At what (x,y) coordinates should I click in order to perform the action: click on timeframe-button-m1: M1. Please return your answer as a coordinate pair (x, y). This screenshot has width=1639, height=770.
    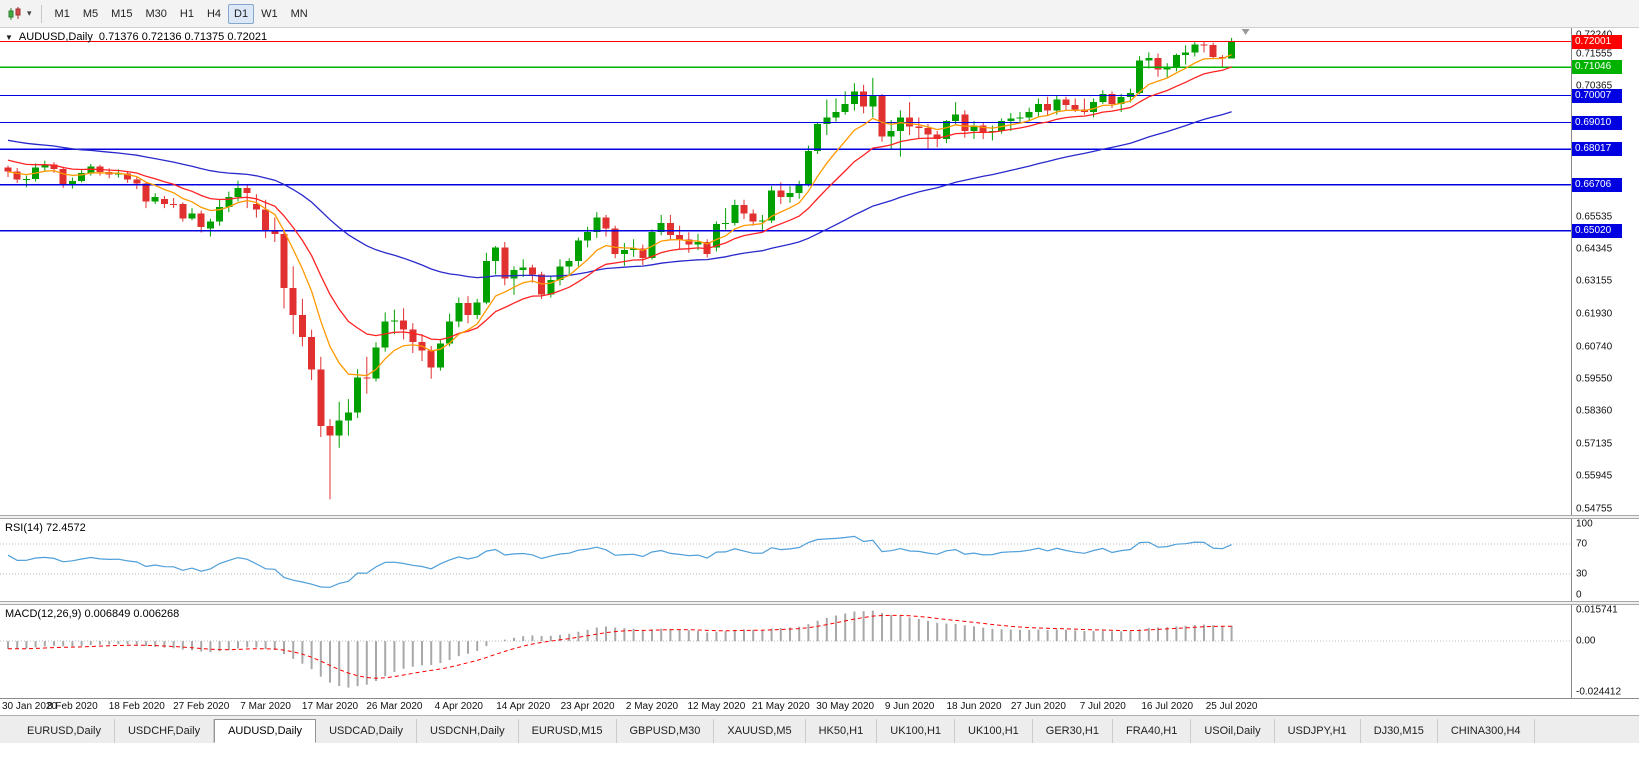
    Looking at the image, I should click on (62, 13).